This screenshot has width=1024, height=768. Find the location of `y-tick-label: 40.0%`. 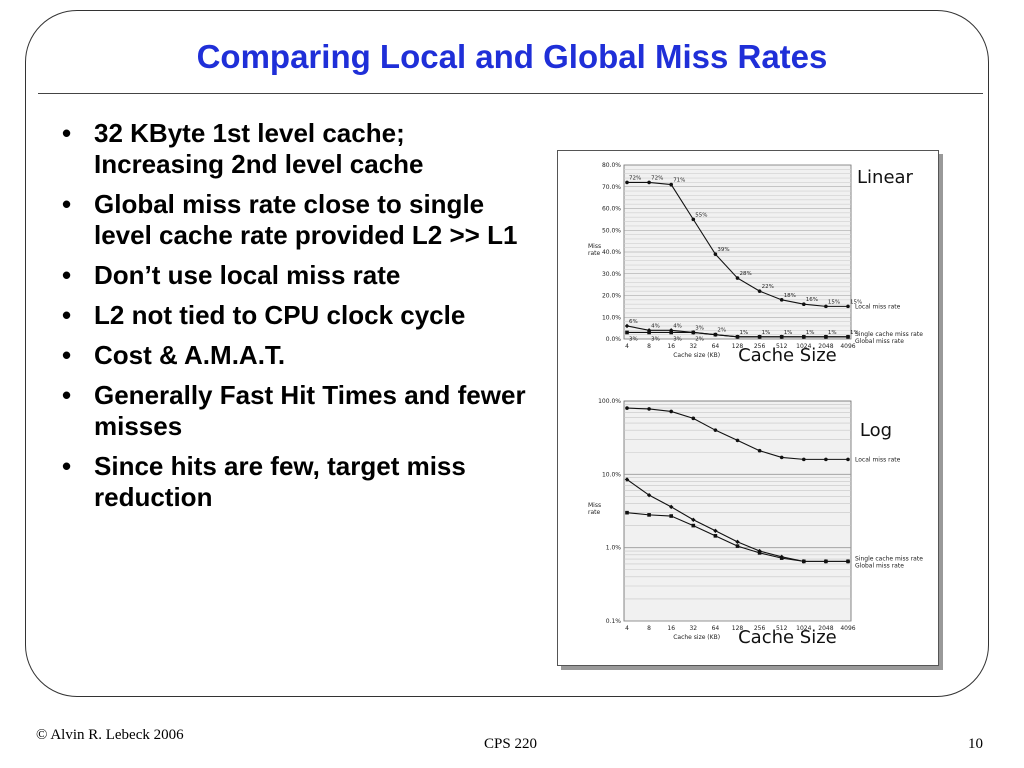

y-tick-label: 40.0% is located at coordinates (611, 252).